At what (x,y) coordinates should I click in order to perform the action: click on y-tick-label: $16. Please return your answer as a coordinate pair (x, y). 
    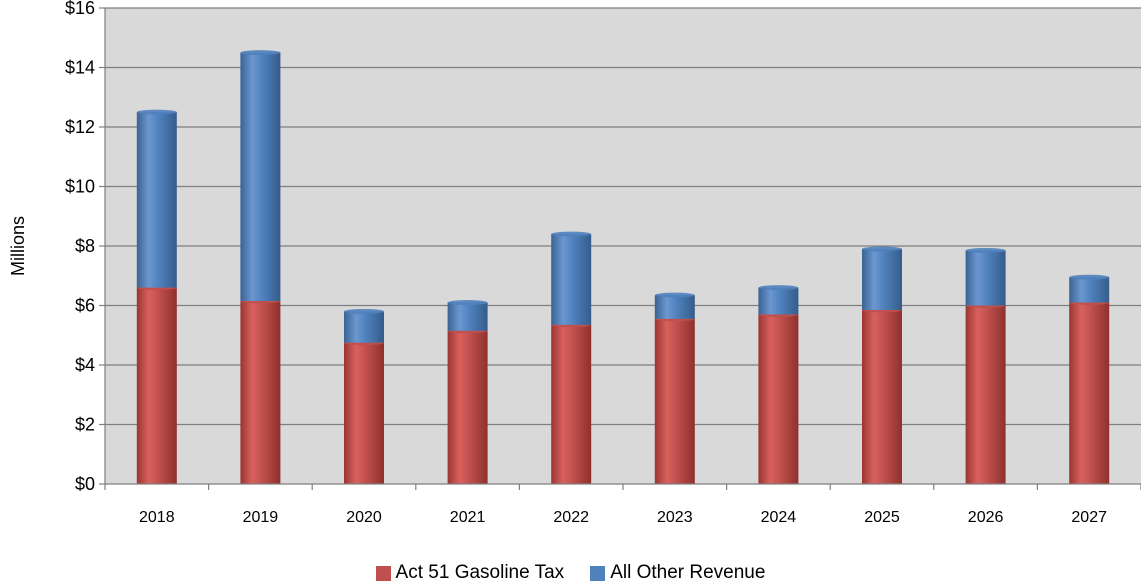
    Looking at the image, I should click on (80, 9).